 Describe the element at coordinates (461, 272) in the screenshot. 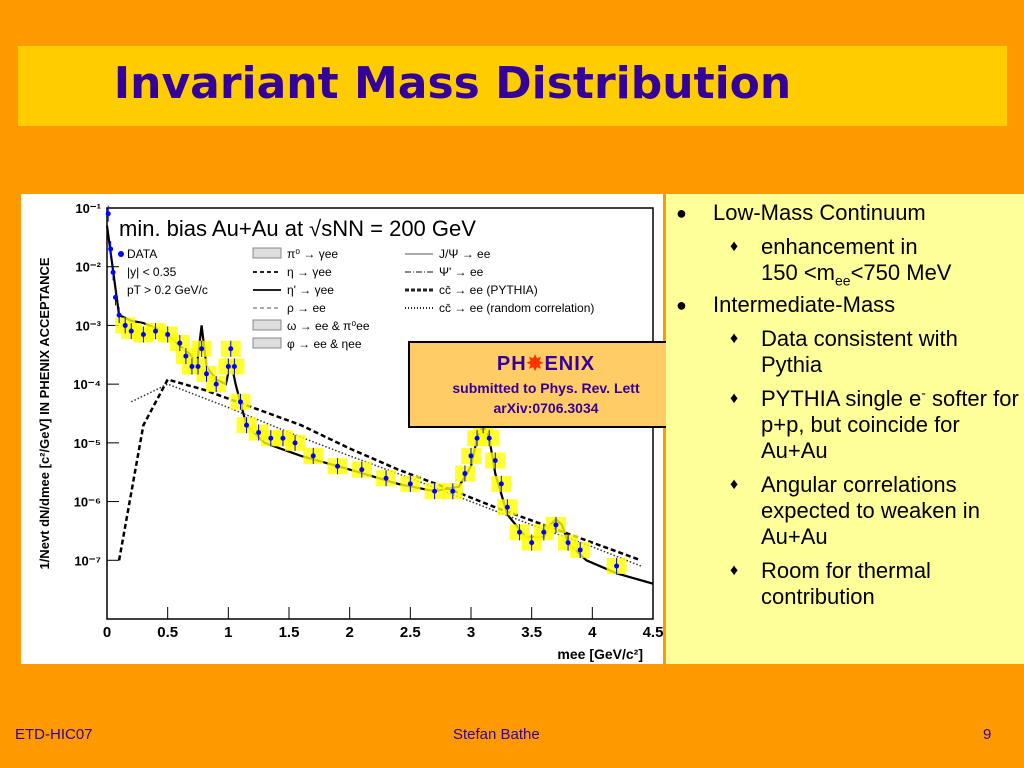

I see `legend-label: Ψ' → ee` at that location.